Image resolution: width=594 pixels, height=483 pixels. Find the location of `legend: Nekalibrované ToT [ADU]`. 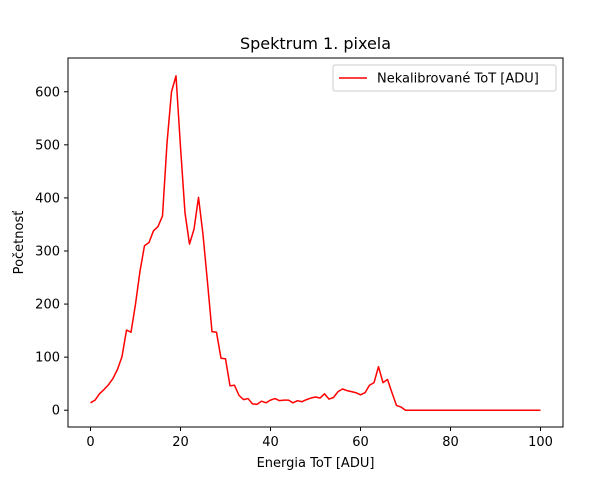

legend: Nekalibrované ToT [ADU] is located at coordinates (444, 78).